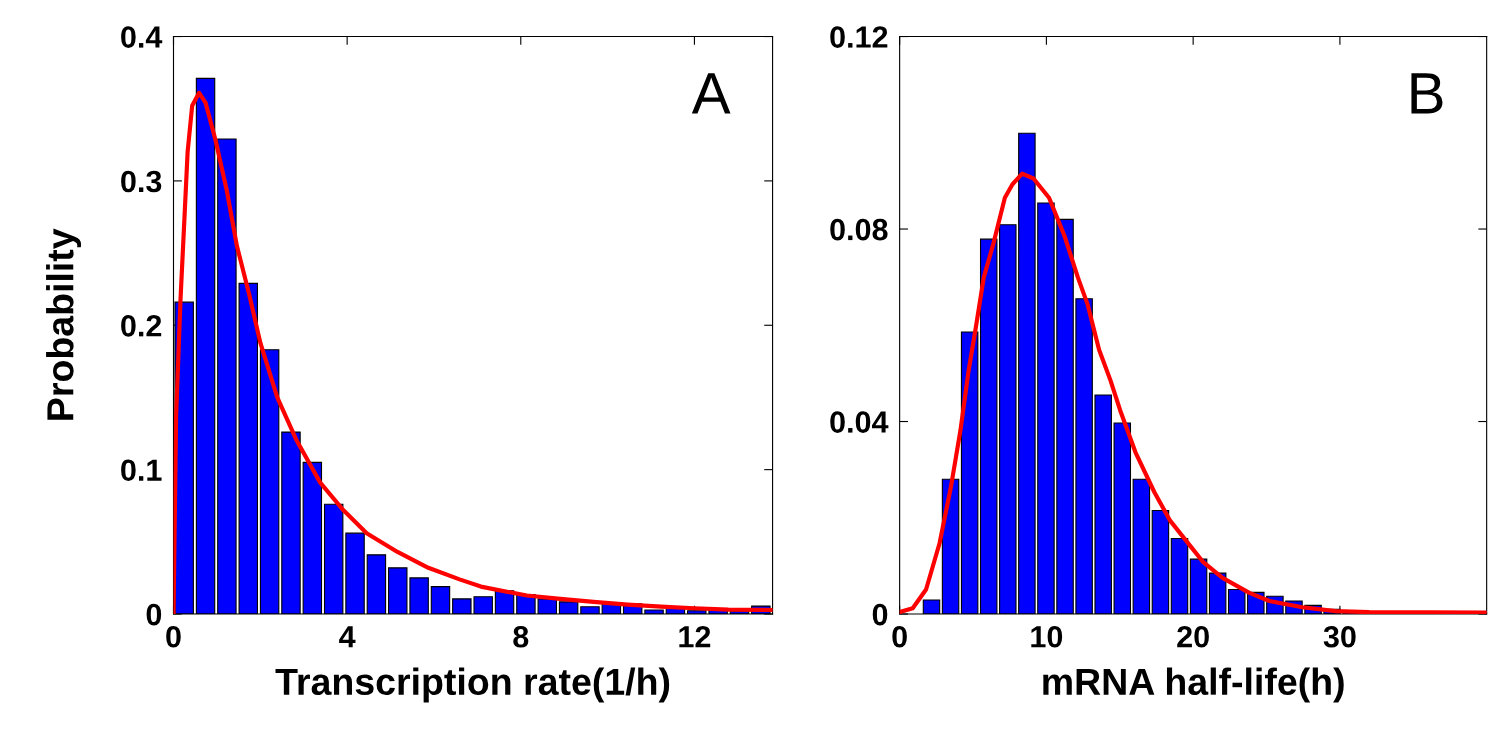 The image size is (1488, 735). I want to click on x-tick-label: 12, so click(695, 636).